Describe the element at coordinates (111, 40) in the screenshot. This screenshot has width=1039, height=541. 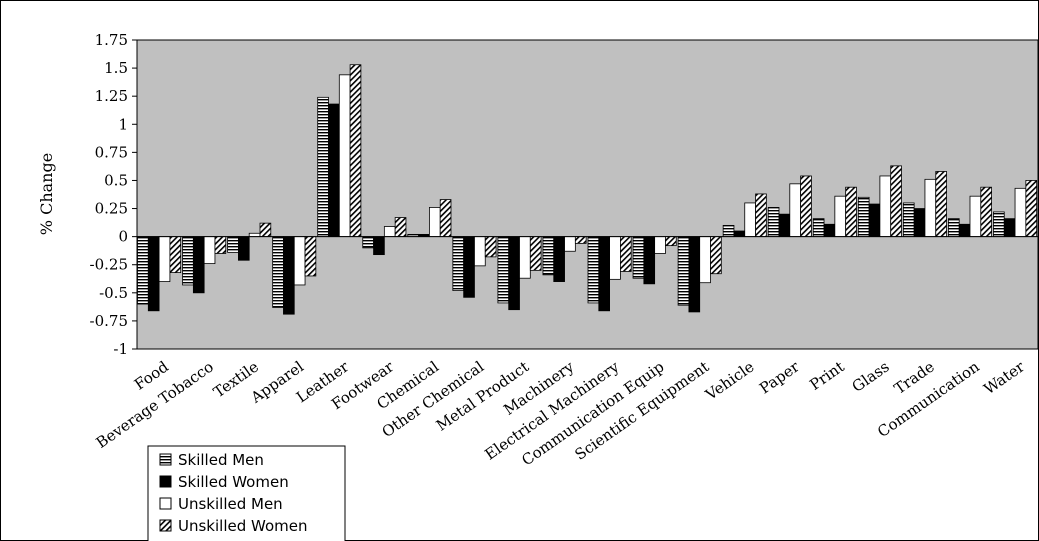
I see `y-tick-label: 1.75` at that location.